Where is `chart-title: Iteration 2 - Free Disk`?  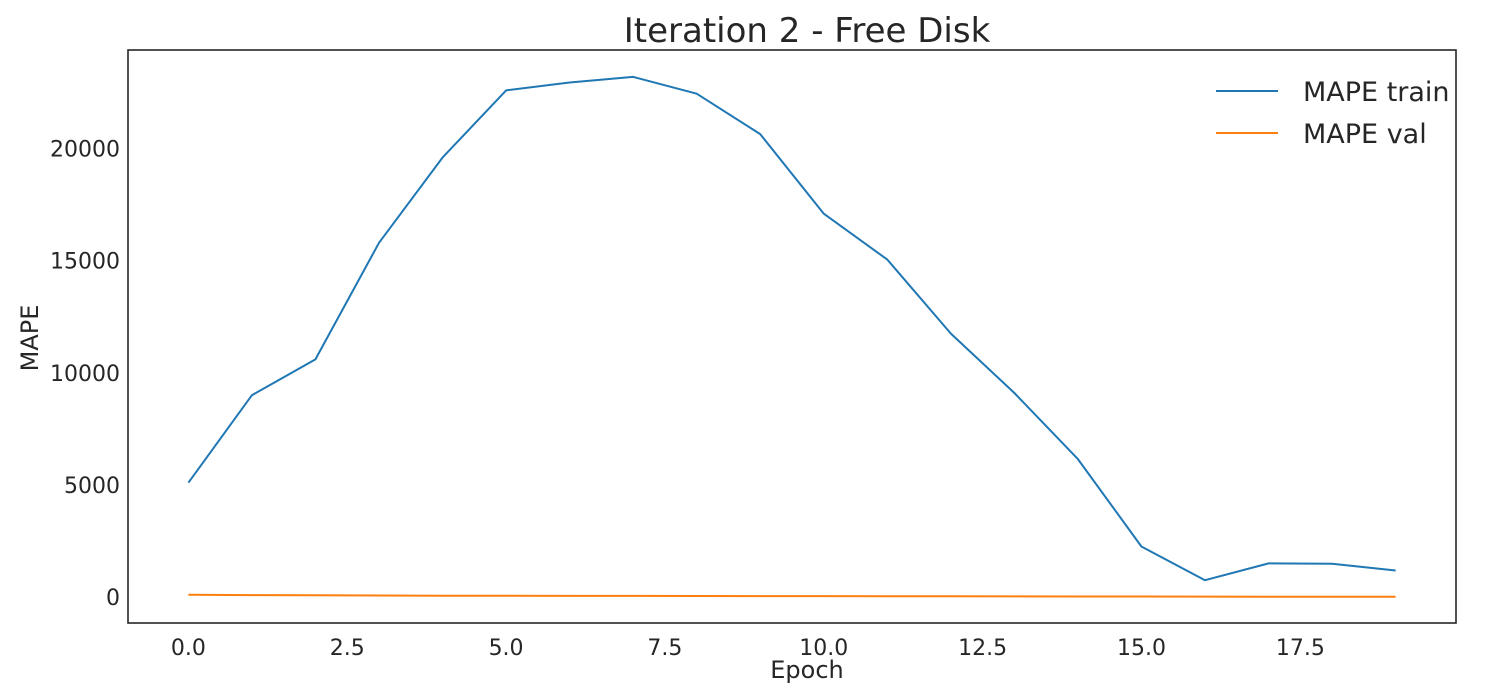
chart-title: Iteration 2 - Free Disk is located at coordinates (807, 31).